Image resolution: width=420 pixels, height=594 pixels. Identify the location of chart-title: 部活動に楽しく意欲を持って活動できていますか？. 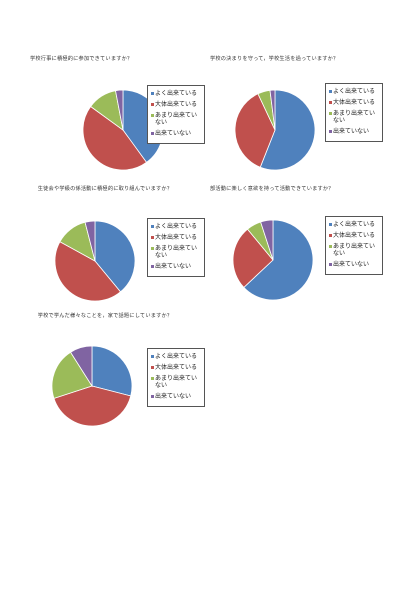
(272, 189).